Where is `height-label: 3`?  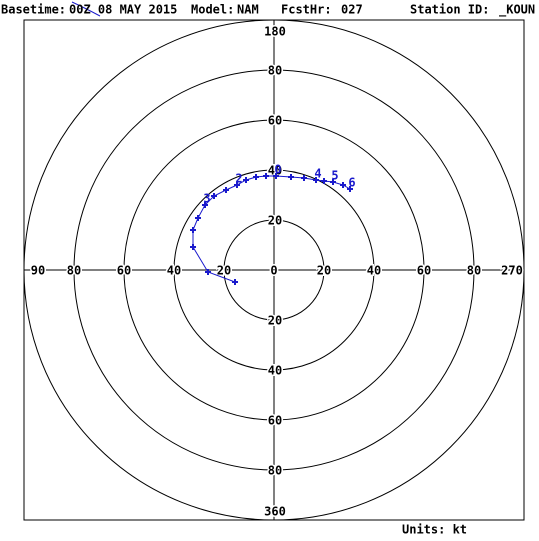
height-label: 3 is located at coordinates (206, 199).